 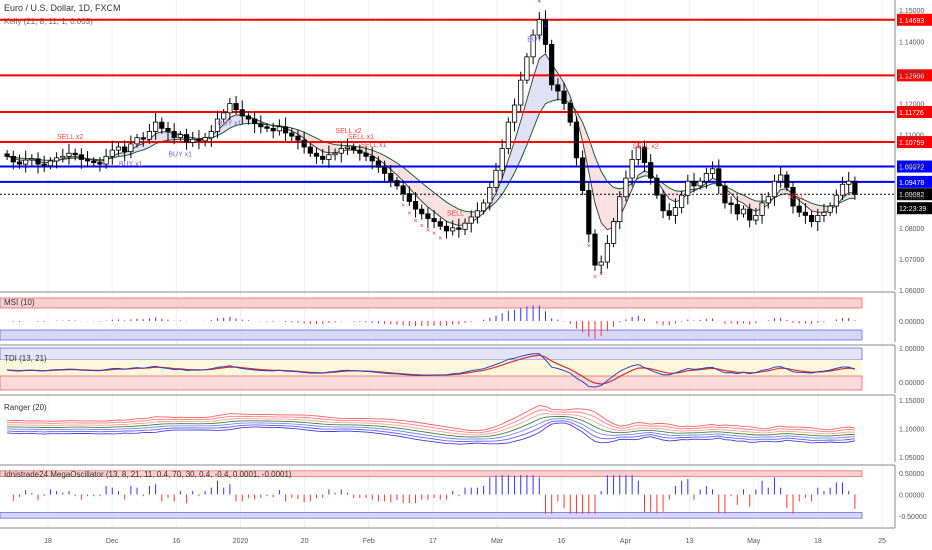 I want to click on time-axis: 18 Dec 16 2020 20 Feb 17 Mar 16 Apr 13 May 18 25, so click(x=447, y=536).